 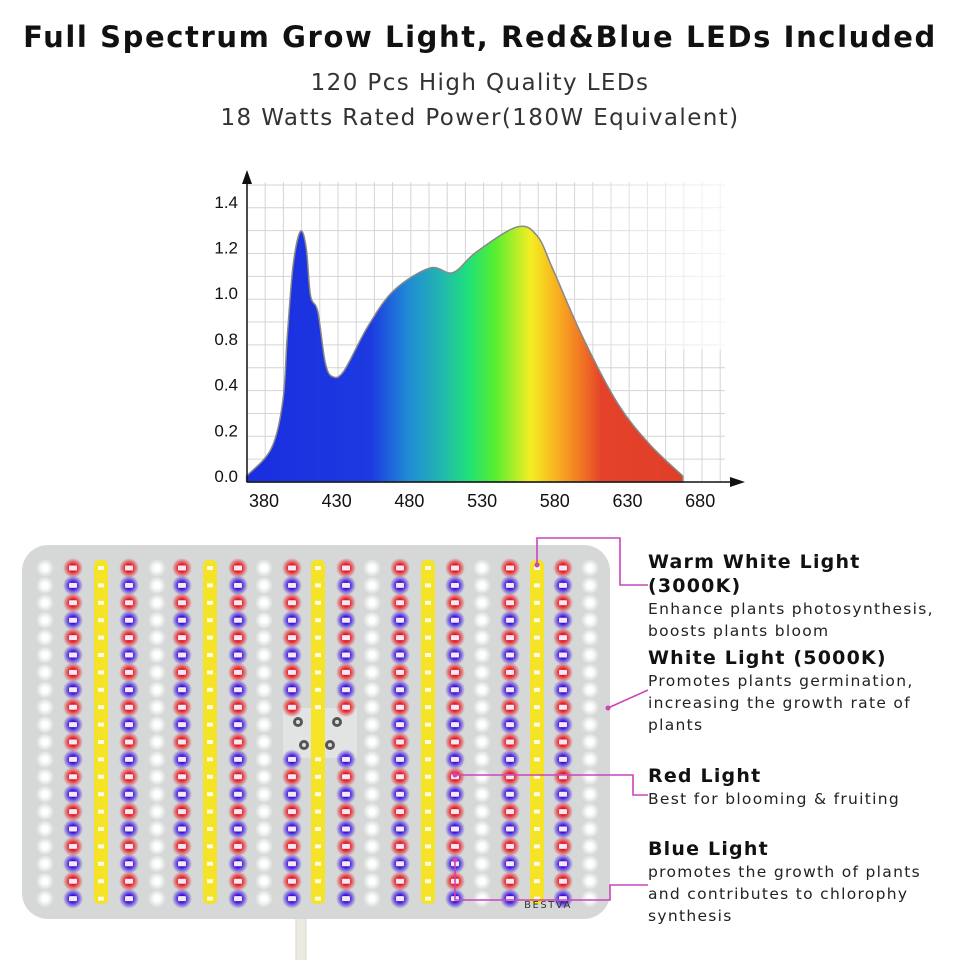 I want to click on screw-icon, so click(x=304, y=745).